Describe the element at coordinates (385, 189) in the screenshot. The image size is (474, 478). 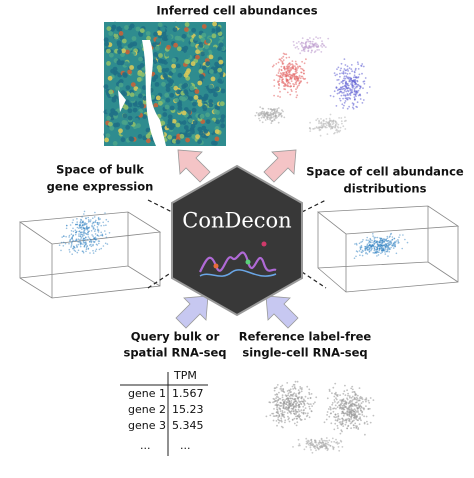
I see `right-label-2: distributions` at that location.